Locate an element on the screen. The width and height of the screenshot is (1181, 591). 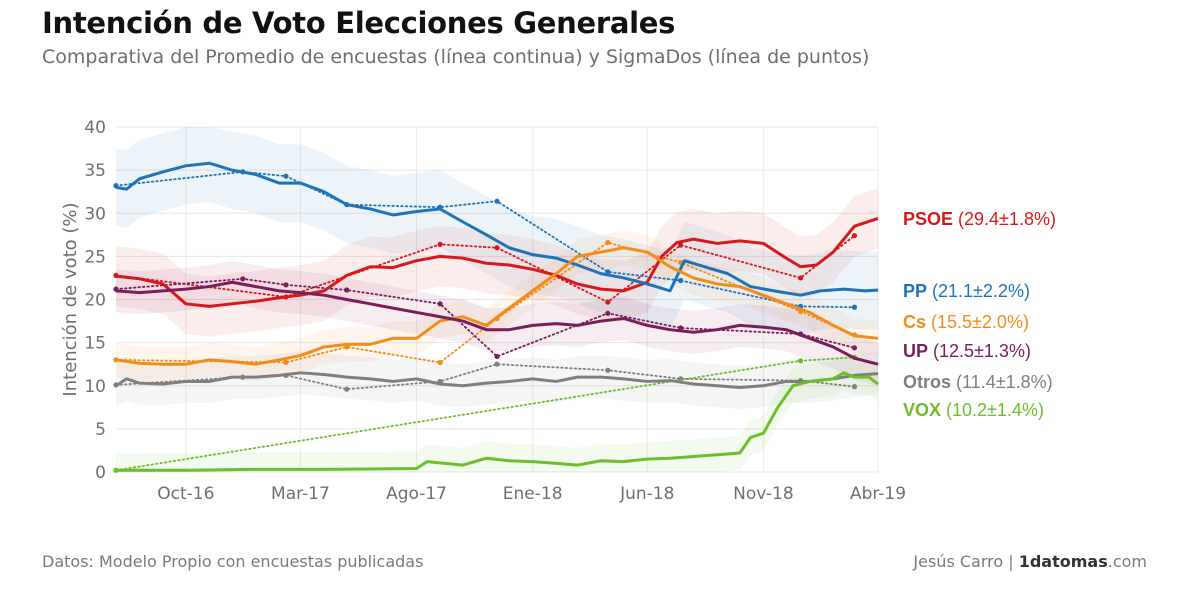
legend-name: PP is located at coordinates (915, 291).